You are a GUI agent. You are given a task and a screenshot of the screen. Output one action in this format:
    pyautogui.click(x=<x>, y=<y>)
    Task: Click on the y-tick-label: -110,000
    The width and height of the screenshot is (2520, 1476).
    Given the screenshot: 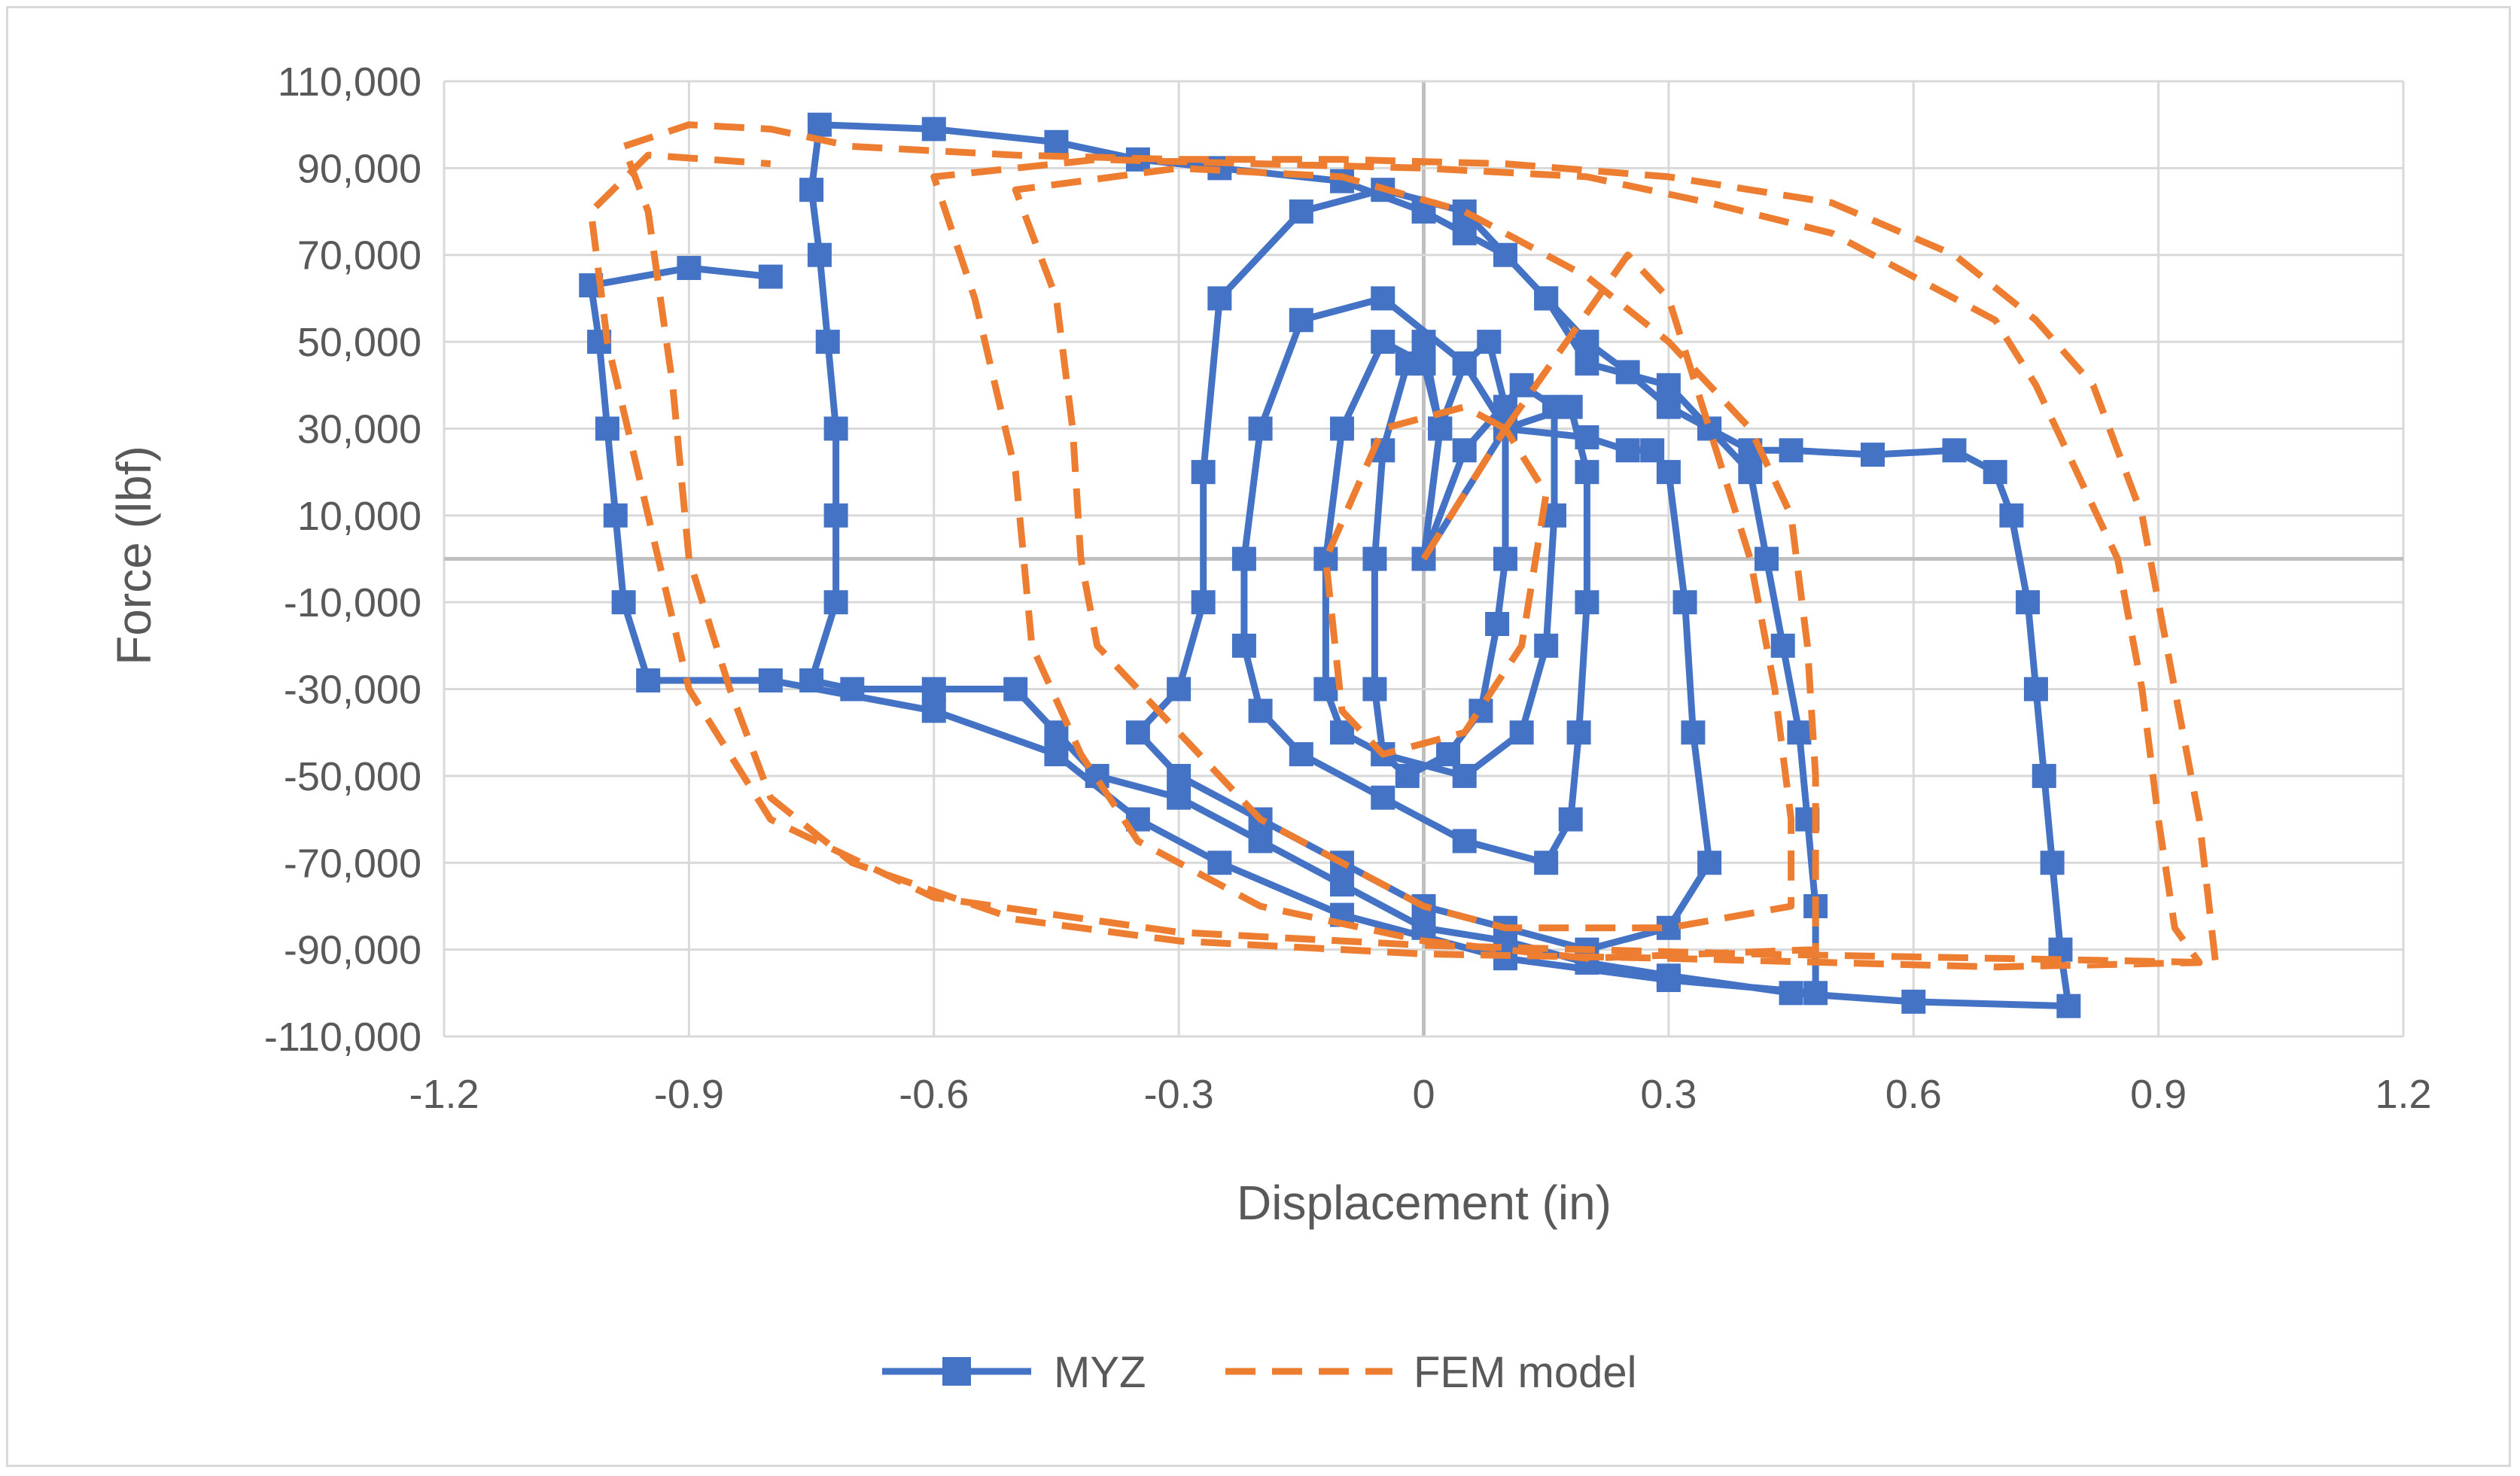 What is the action you would take?
    pyautogui.click(x=343, y=1037)
    